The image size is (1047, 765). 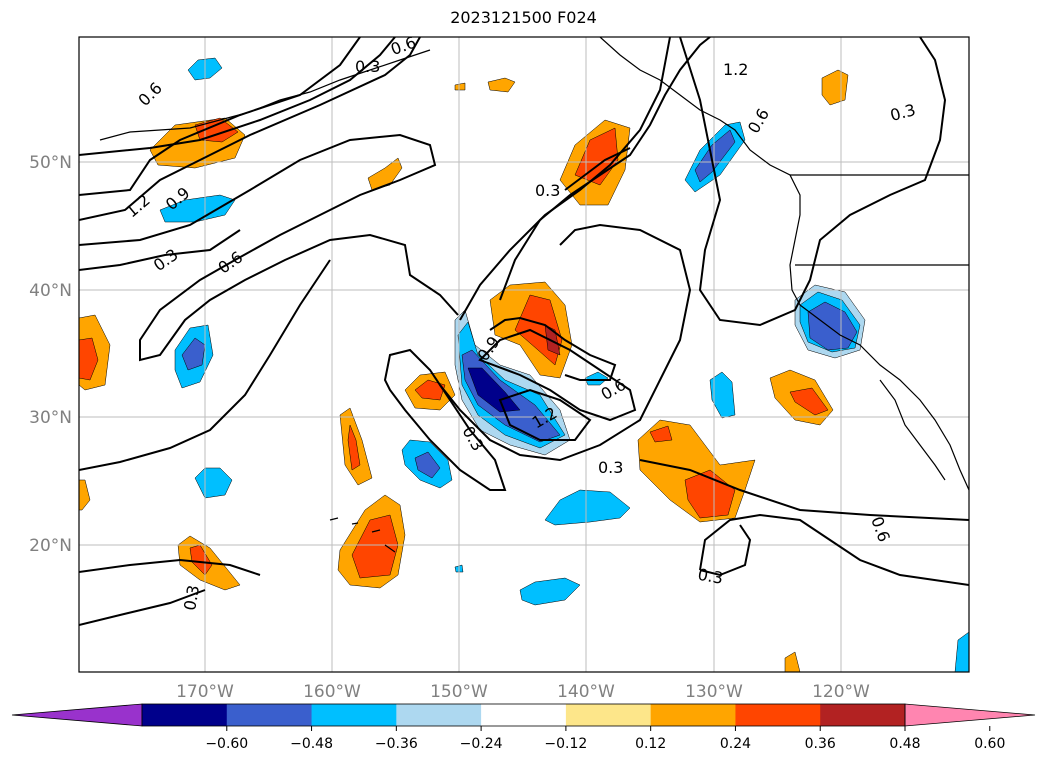 I want to click on colorbar-tick-label: −0.36, so click(x=396, y=744).